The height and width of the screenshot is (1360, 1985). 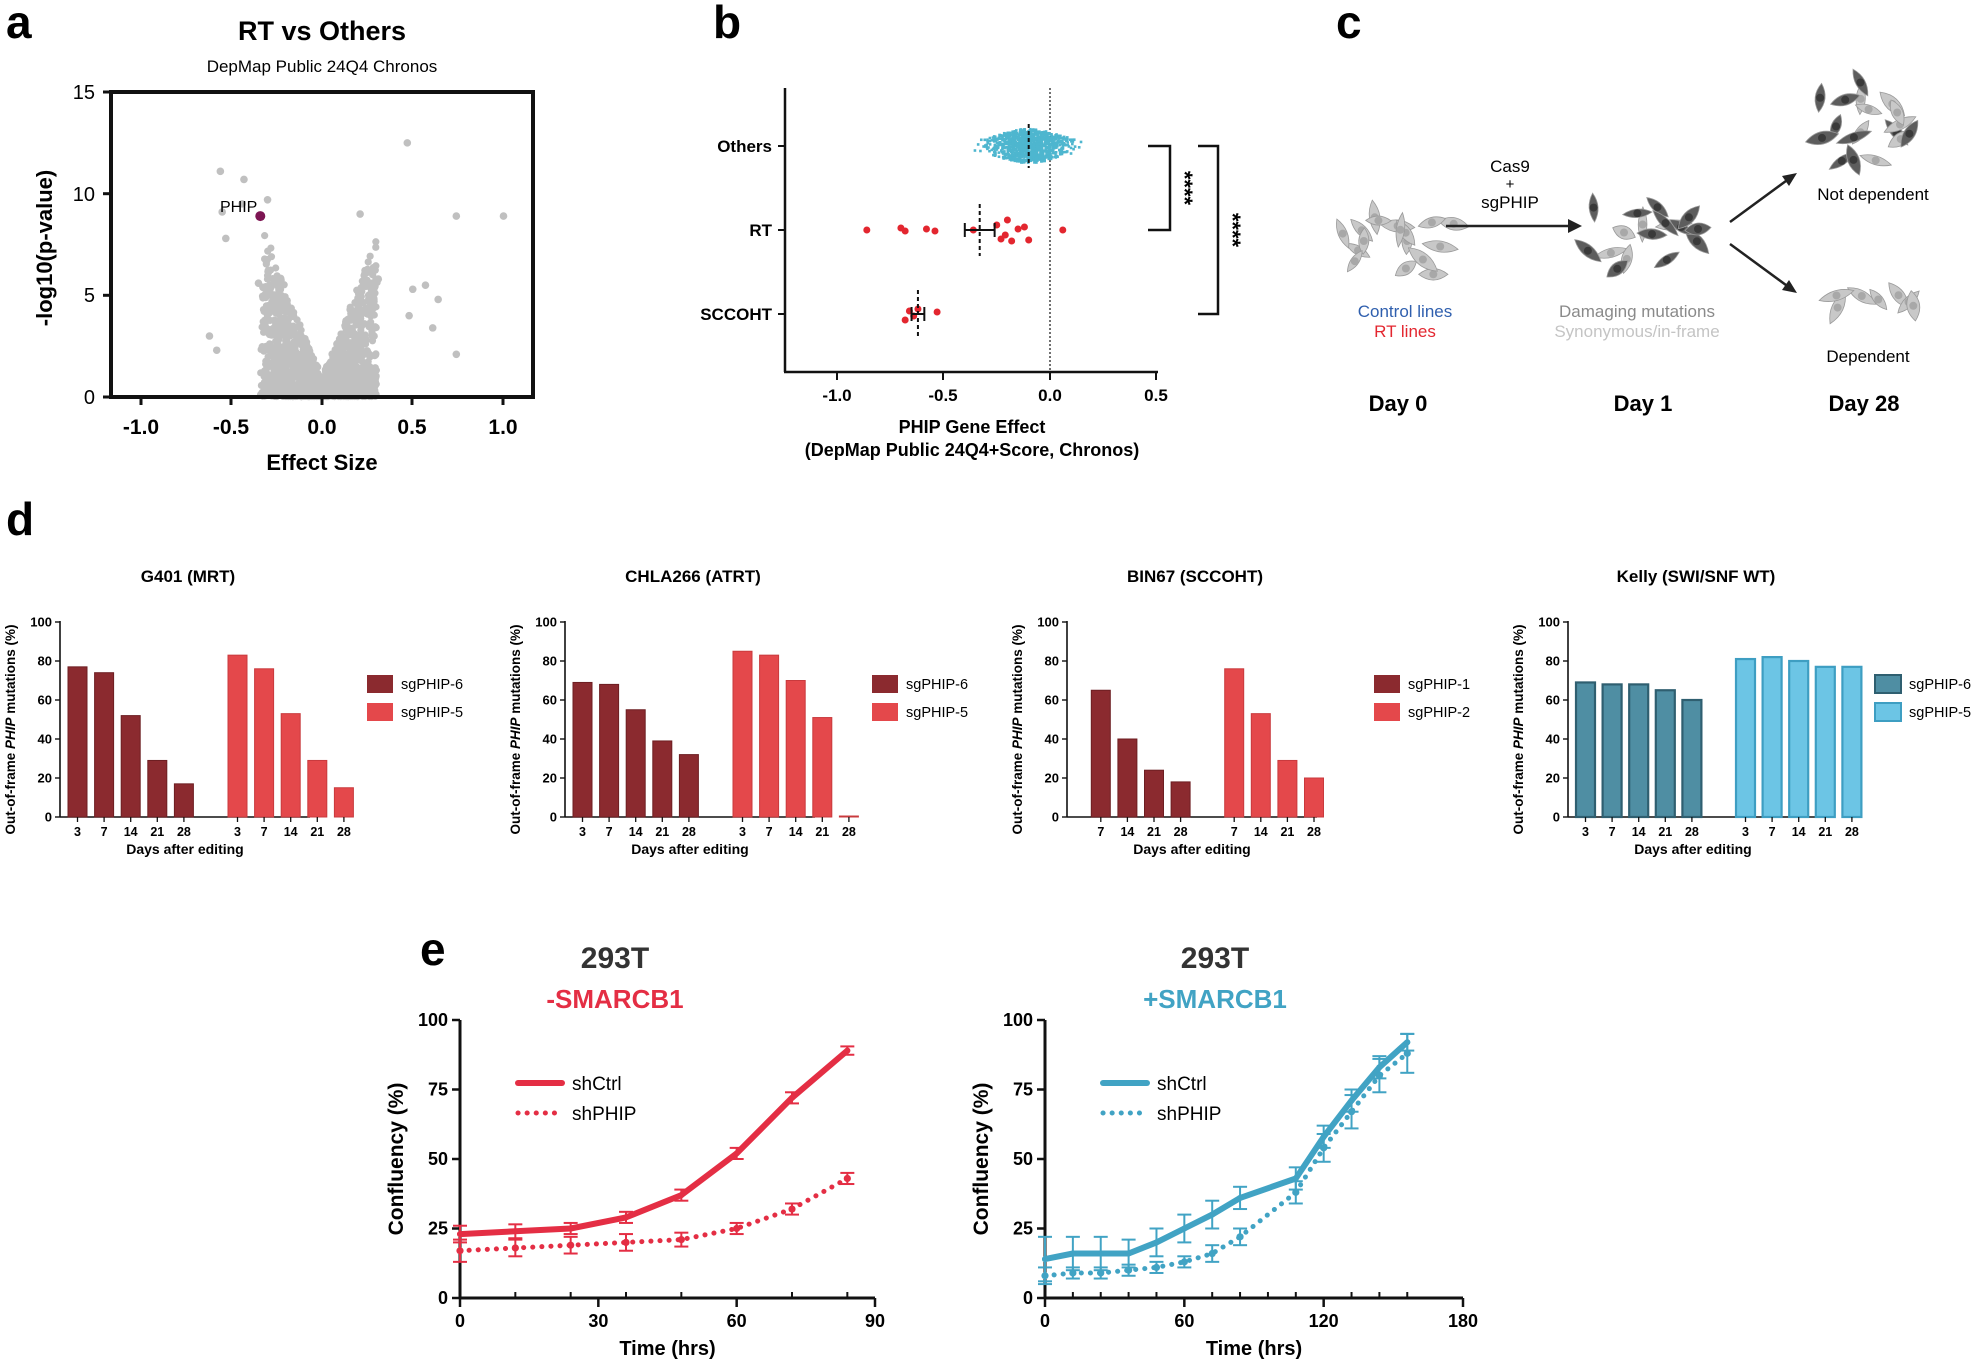 I want to click on legend-label: sgPHIP-5, so click(x=937, y=713).